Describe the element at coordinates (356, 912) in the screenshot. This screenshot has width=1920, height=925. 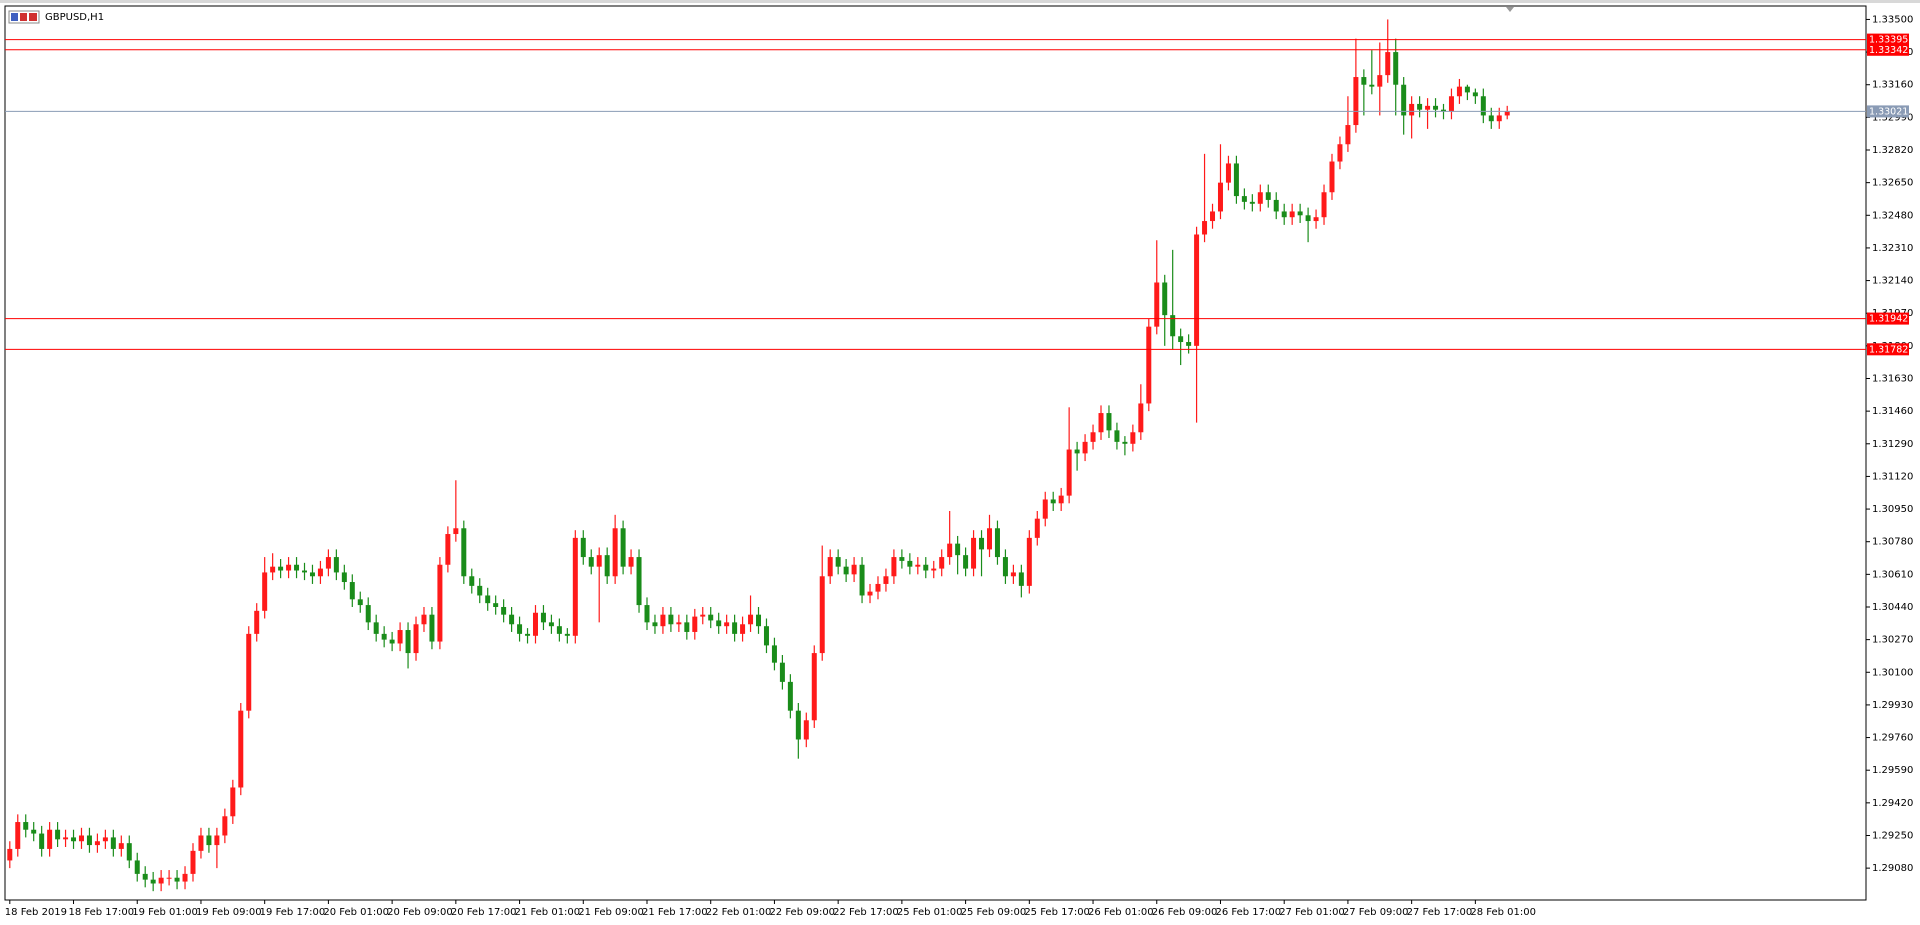
I see `x-tick-label: 20 Feb 01:00` at that location.